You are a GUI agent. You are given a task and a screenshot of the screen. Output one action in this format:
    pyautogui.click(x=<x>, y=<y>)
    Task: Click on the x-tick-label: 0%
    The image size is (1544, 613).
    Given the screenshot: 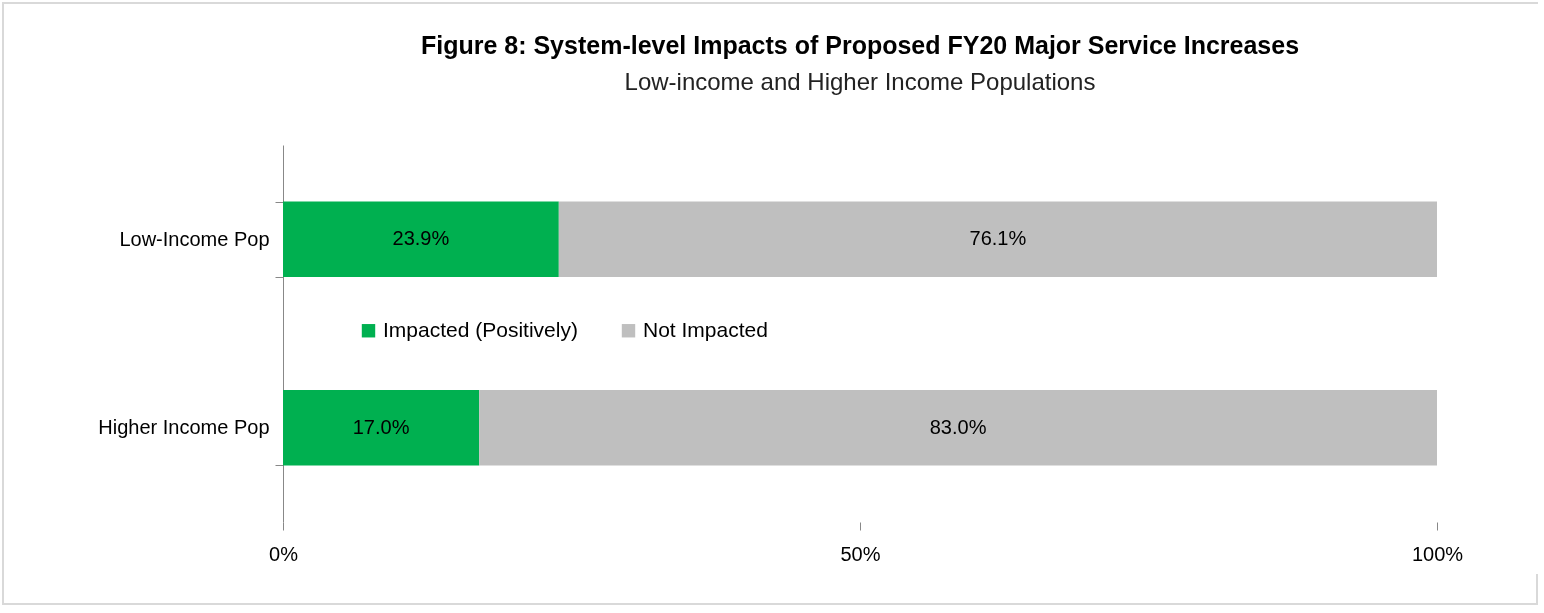 What is the action you would take?
    pyautogui.click(x=284, y=553)
    